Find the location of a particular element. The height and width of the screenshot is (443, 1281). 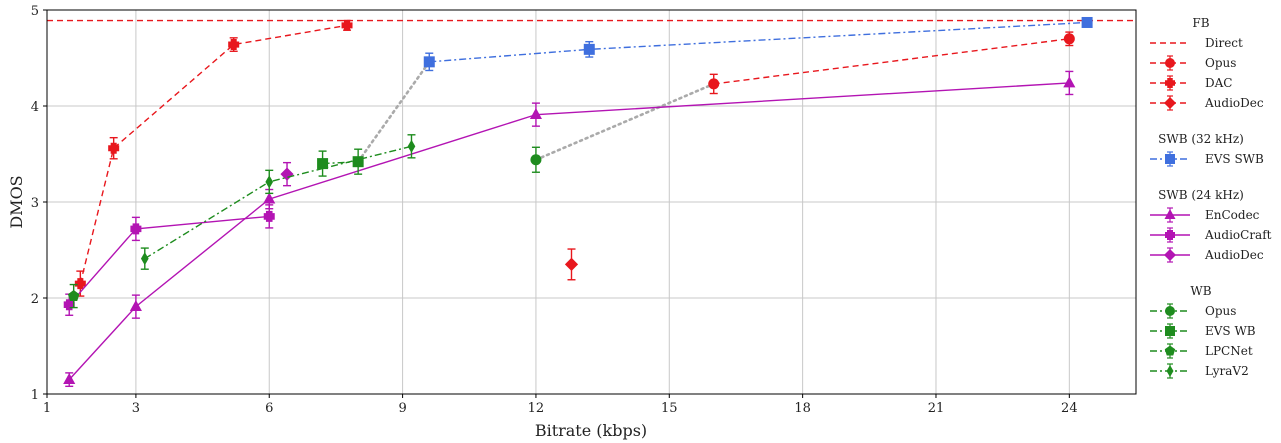

y-tick-label: 3 is located at coordinates (35, 203).